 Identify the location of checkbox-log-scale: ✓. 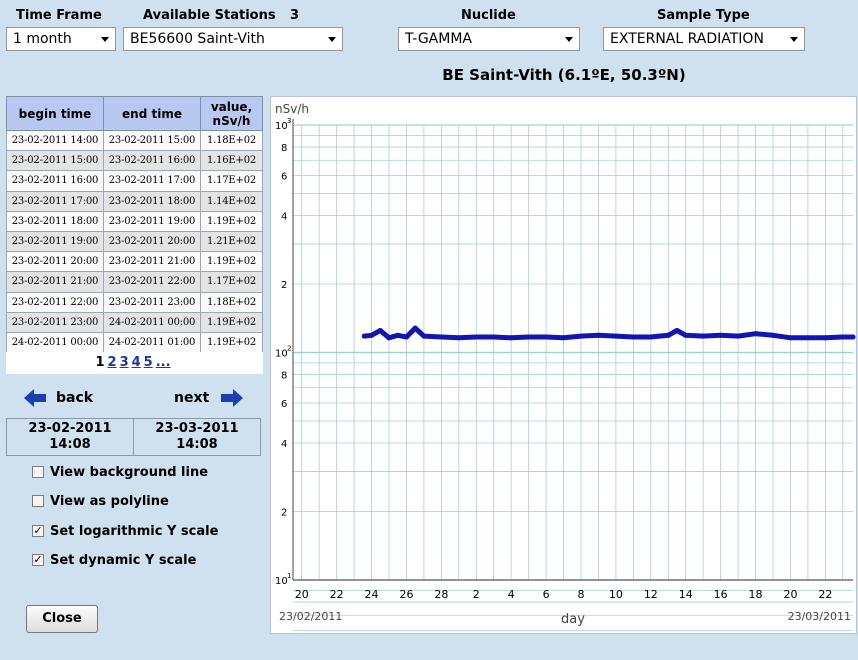
(38, 530).